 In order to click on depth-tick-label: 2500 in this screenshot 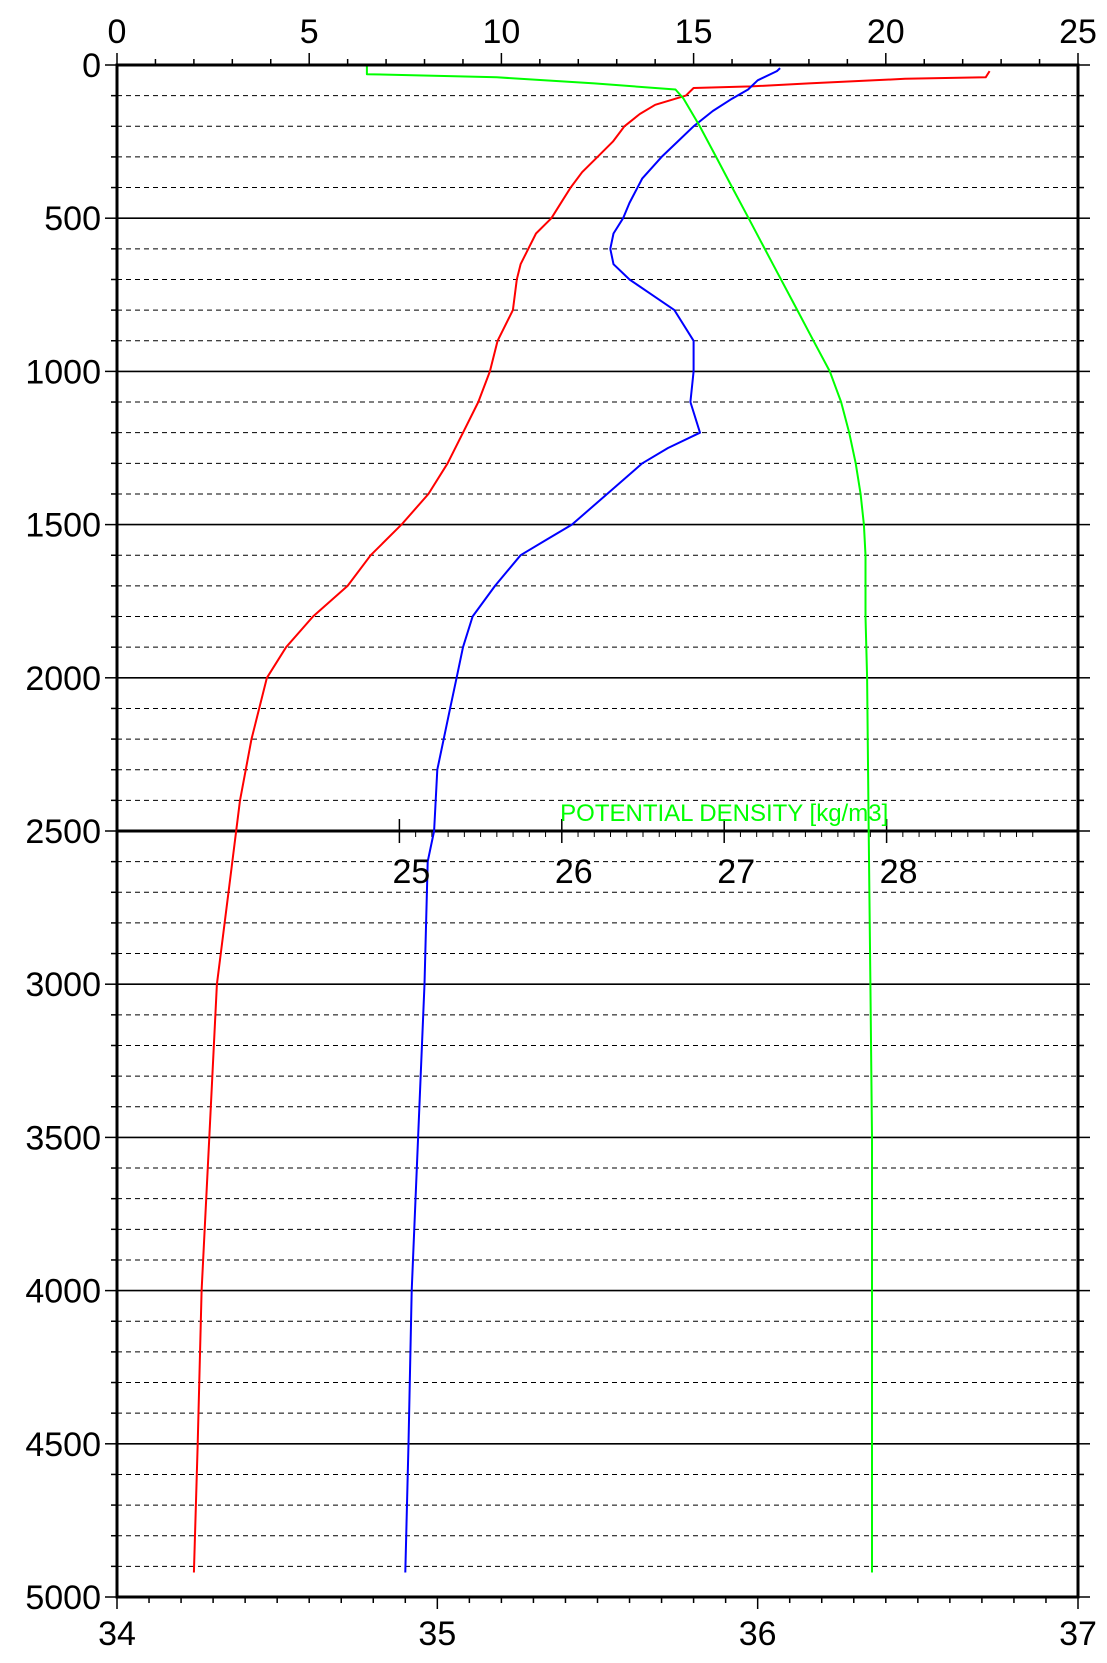, I will do `click(63, 832)`.